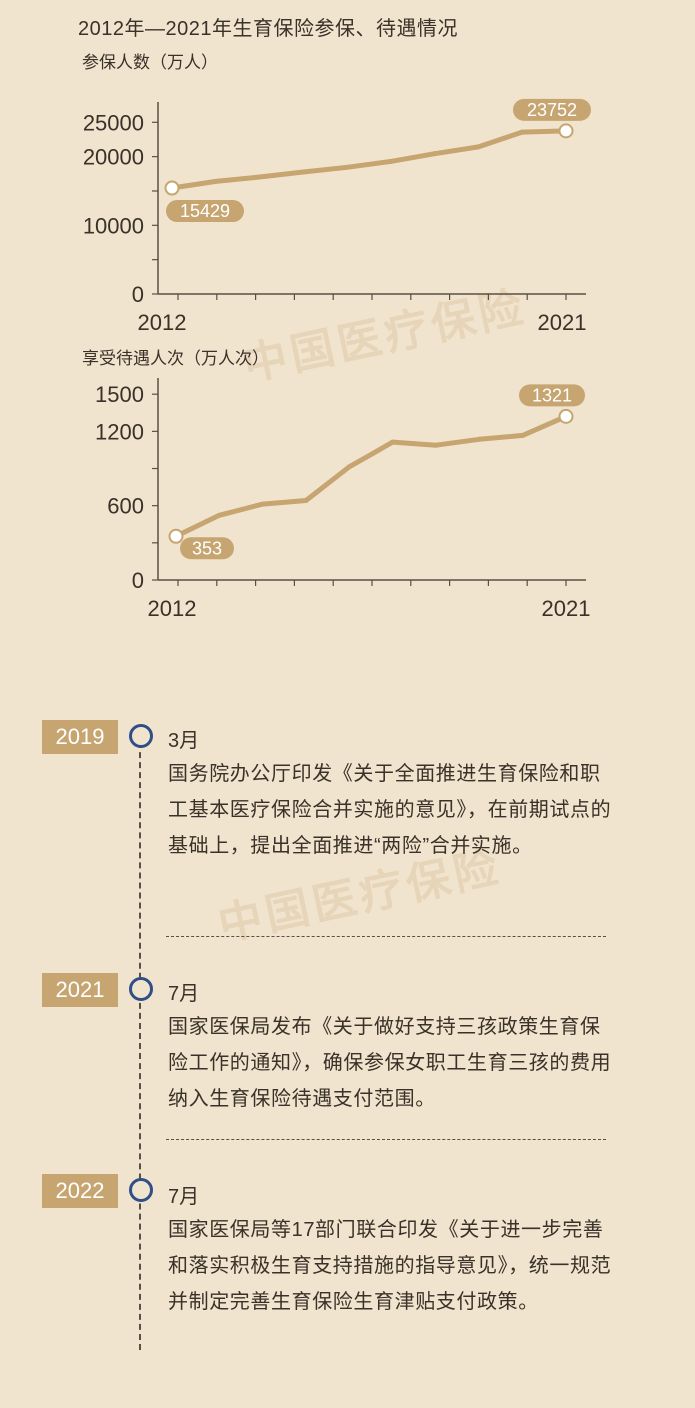 The height and width of the screenshot is (1408, 695). I want to click on timeline-line, so click(140, 1041).